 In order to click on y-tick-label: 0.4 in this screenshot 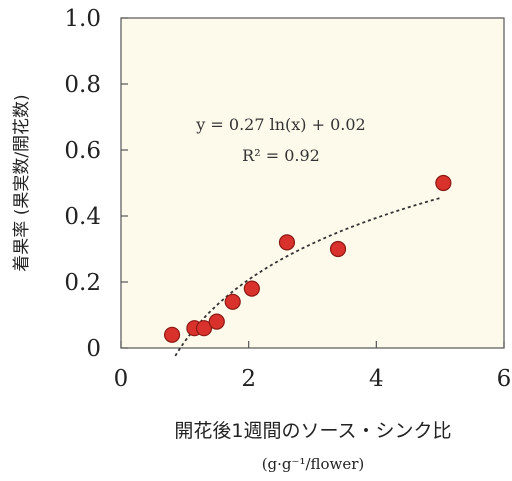, I will do `click(82, 217)`.